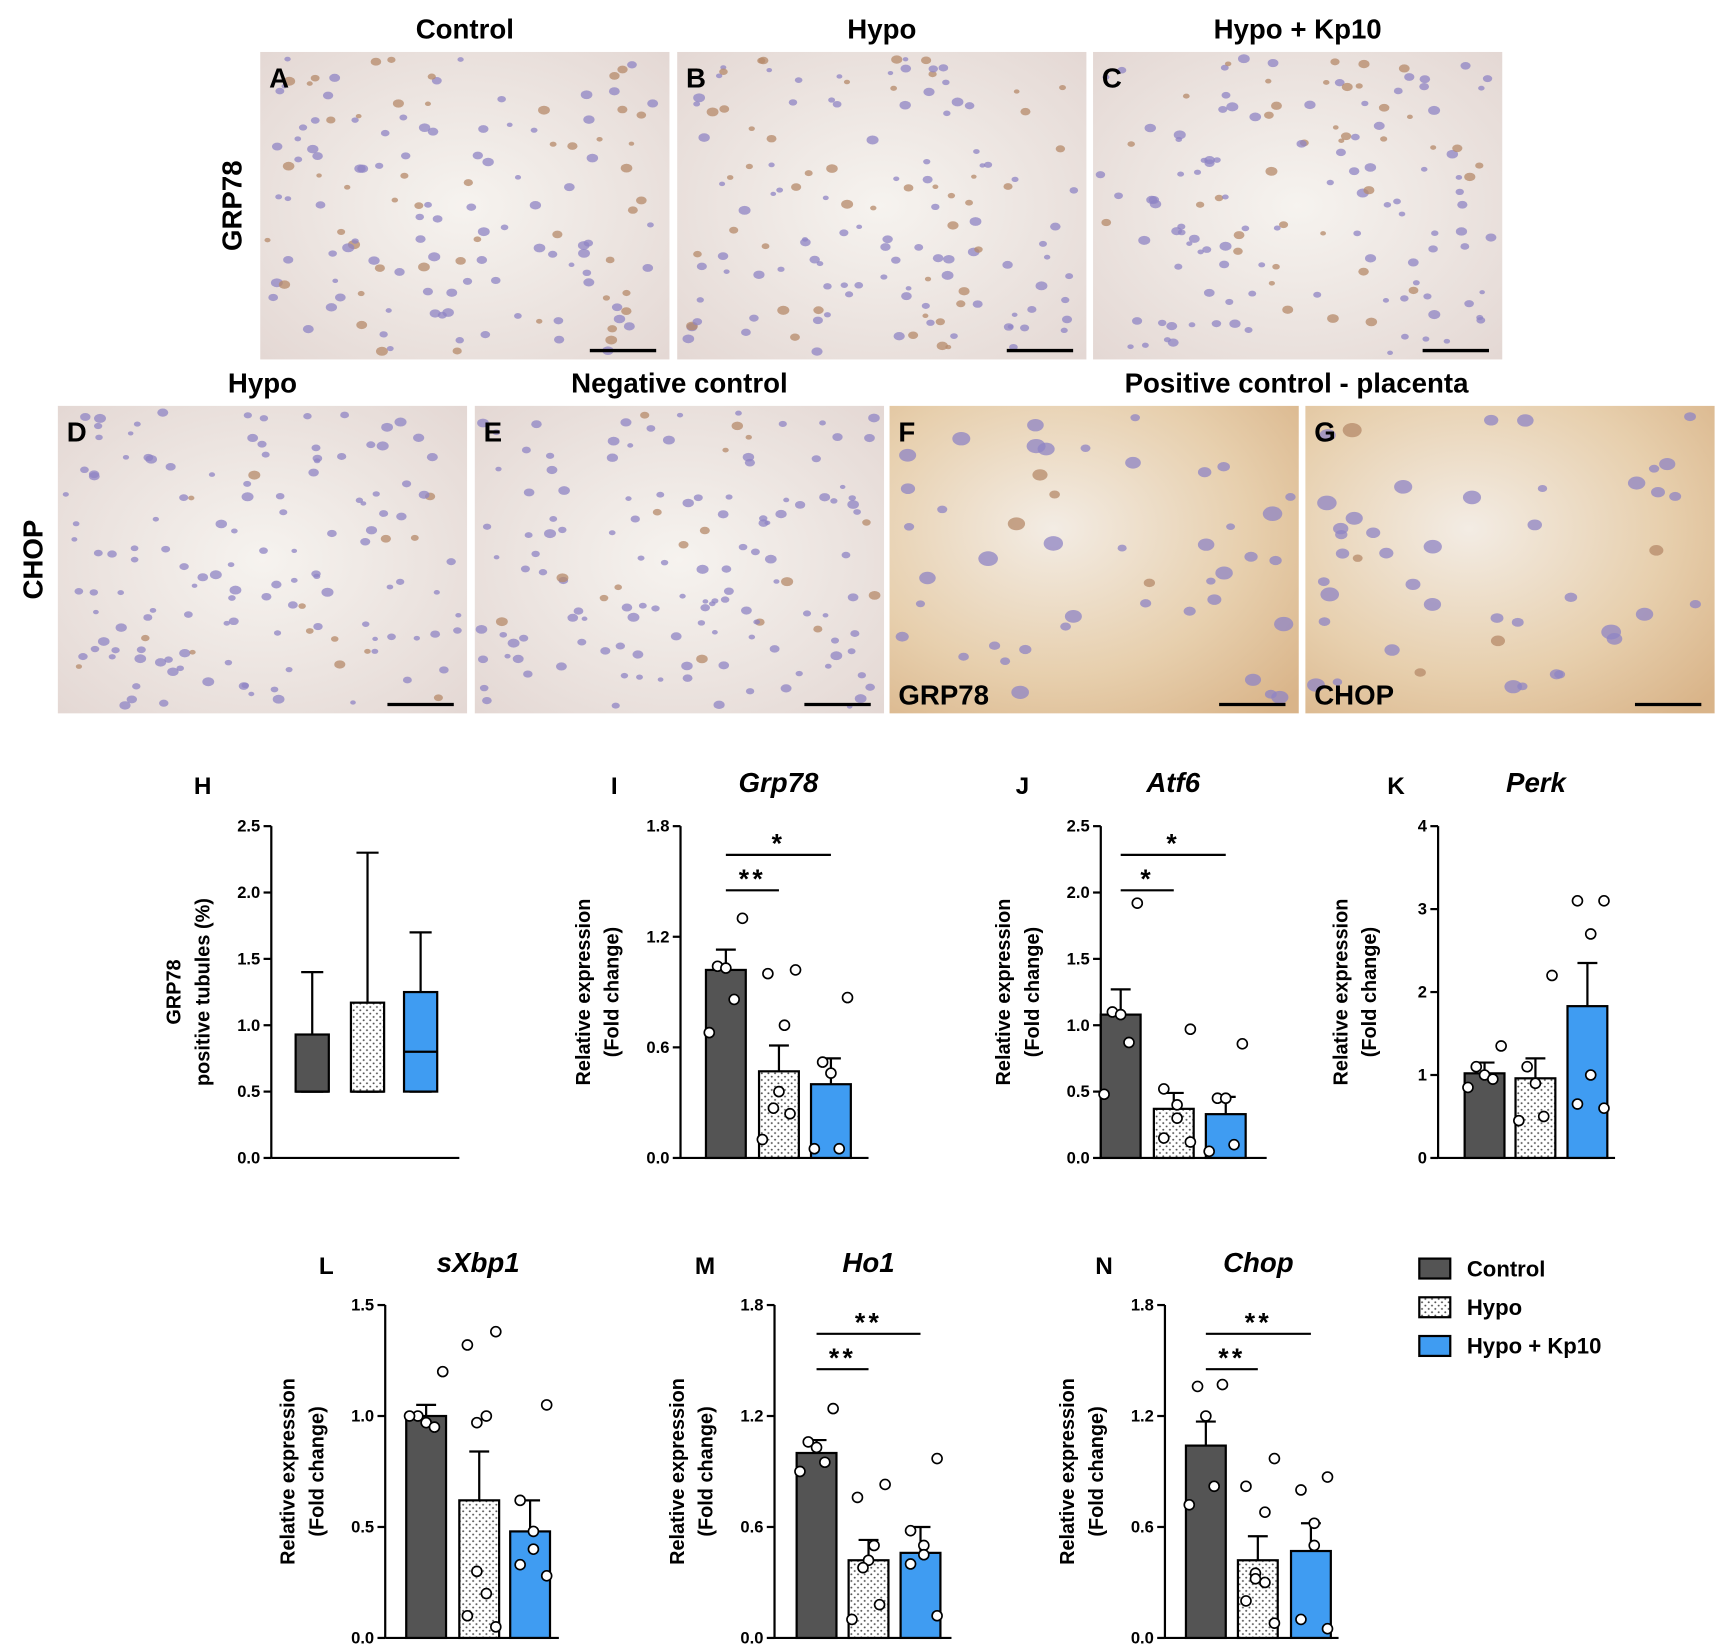 The width and height of the screenshot is (1726, 1649). I want to click on panel-letter: G, so click(1325, 431).